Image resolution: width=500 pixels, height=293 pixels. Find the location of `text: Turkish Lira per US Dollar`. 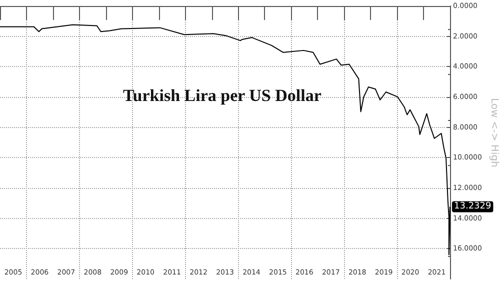

text: Turkish Lira per US Dollar is located at coordinates (222, 95).